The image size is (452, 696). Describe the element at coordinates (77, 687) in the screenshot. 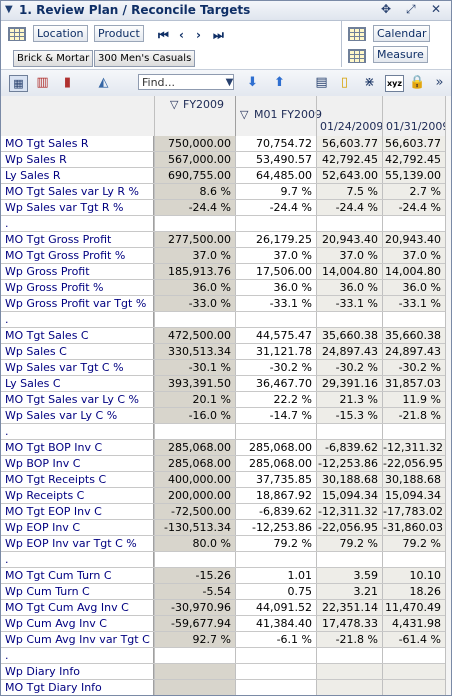

I see `row-label: MO Tgt Diary Info` at that location.